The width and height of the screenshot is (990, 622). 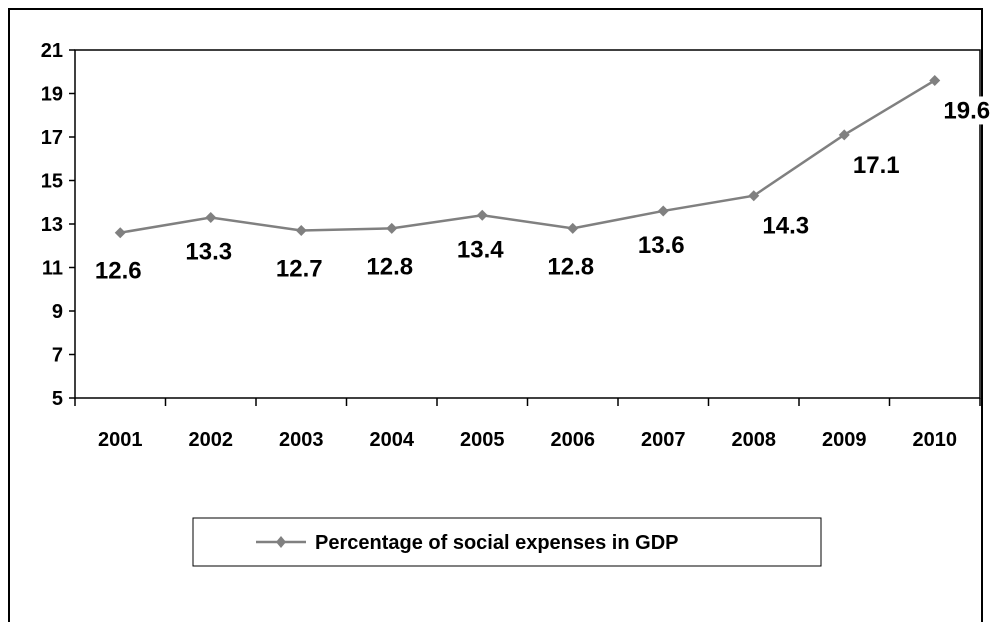 What do you see at coordinates (392, 440) in the screenshot?
I see `x-tick-label: 2004` at bounding box center [392, 440].